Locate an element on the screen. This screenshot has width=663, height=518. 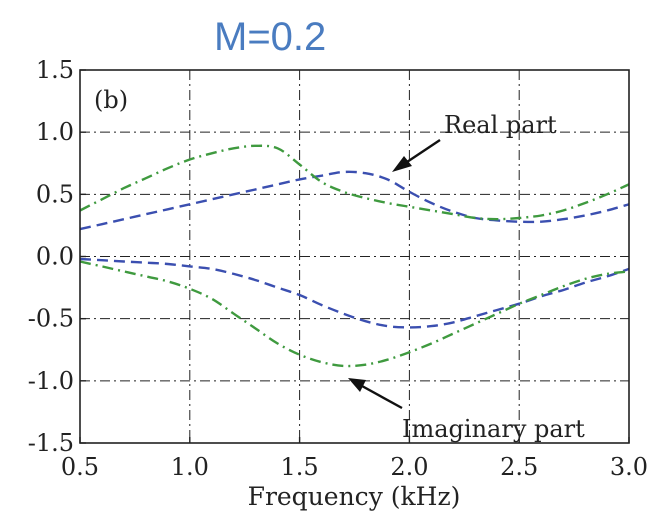
y-tick-label: -1.5 is located at coordinates (51, 443).